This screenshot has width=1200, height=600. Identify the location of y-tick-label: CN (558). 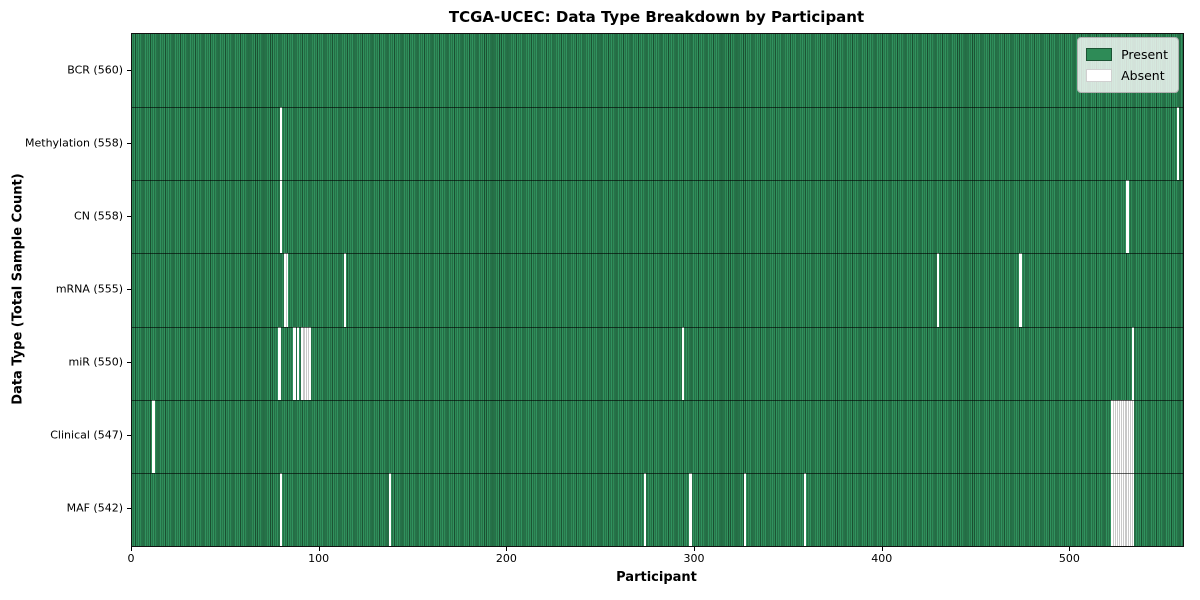
(98, 216).